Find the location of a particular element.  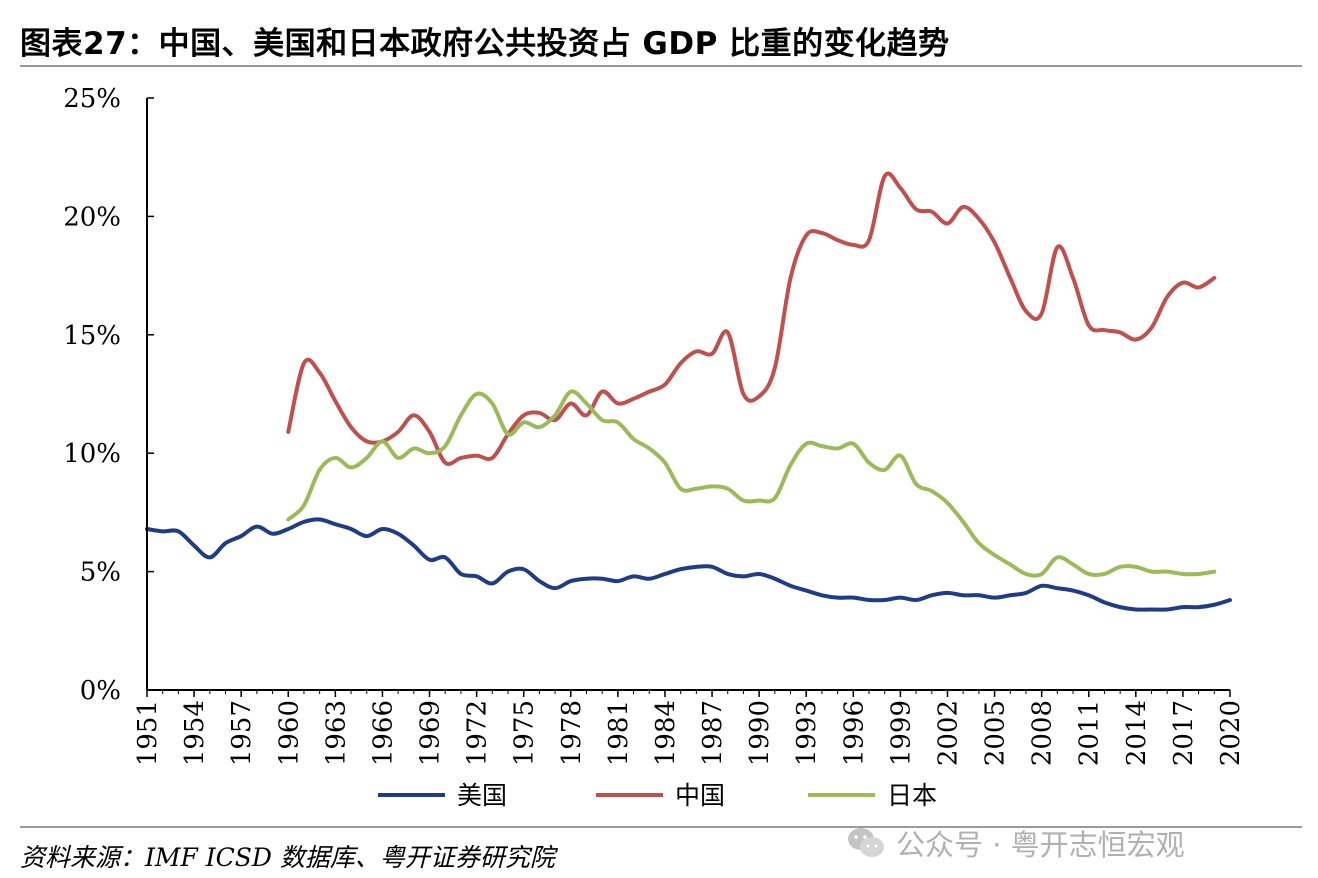

x-tick-label: 1963 is located at coordinates (336, 733).